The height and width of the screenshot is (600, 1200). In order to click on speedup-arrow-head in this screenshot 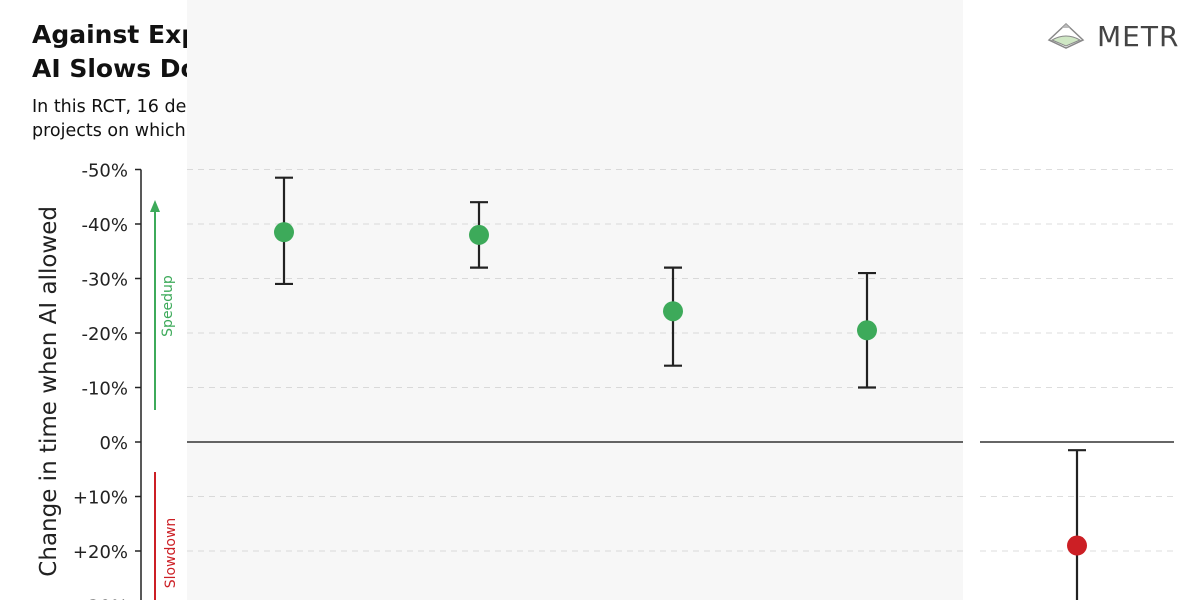, I will do `click(155, 206)`.